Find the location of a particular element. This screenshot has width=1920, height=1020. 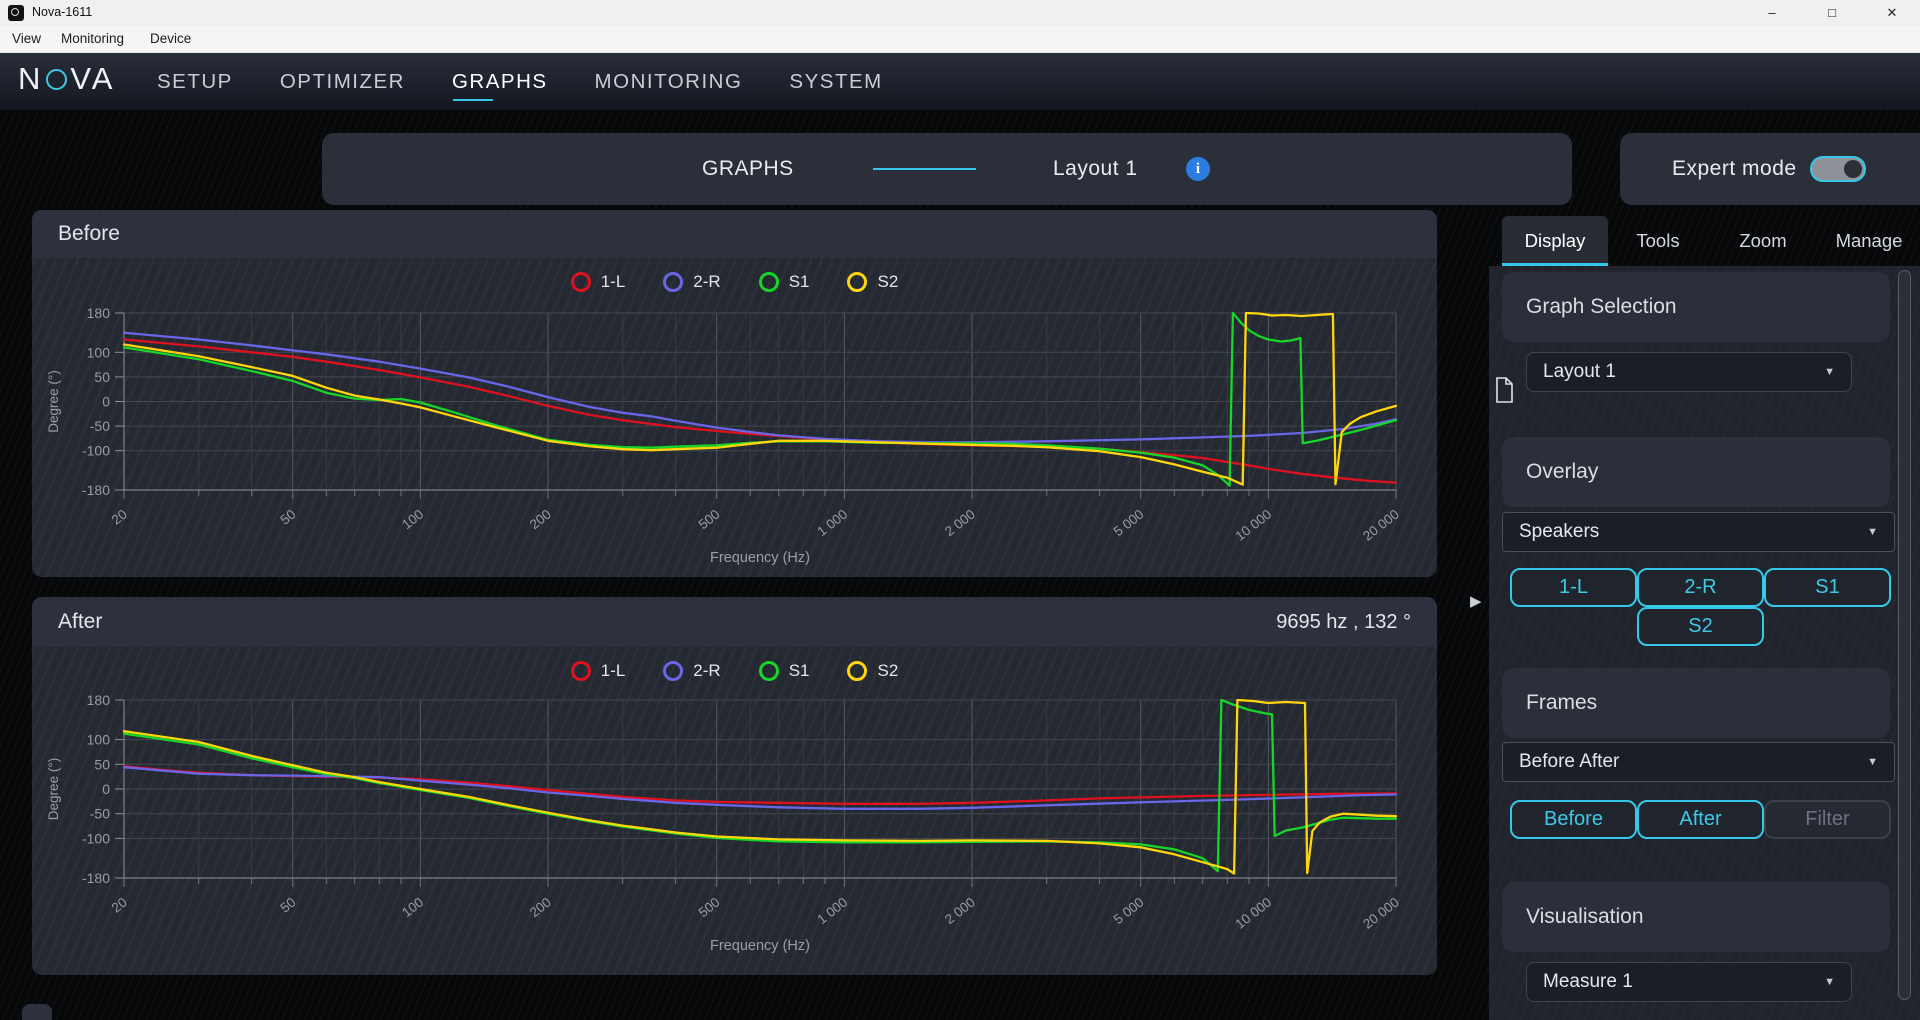

menu-bar: View Monitoring Device is located at coordinates (960, 39).